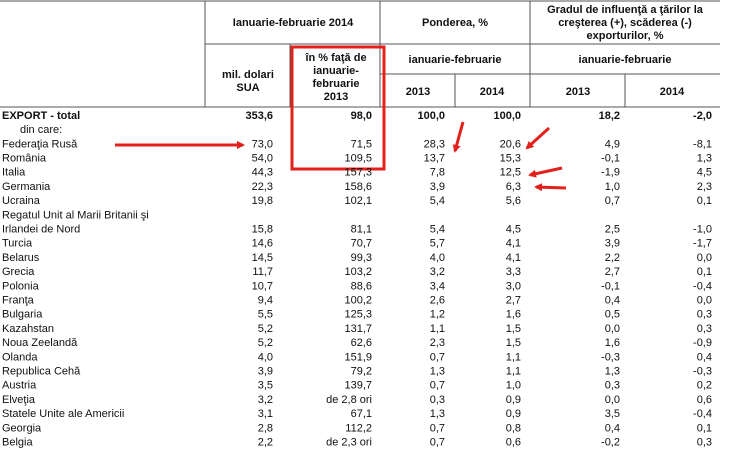  I want to click on cell-value: de 2,8 ori, so click(349, 400).